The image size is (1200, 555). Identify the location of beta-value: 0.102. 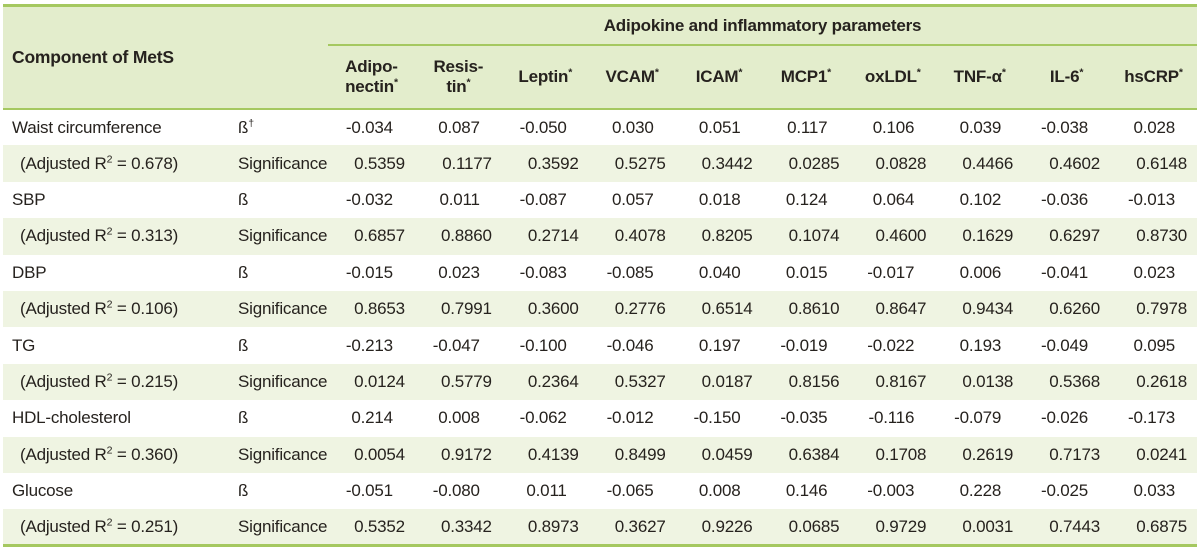
(980, 199).